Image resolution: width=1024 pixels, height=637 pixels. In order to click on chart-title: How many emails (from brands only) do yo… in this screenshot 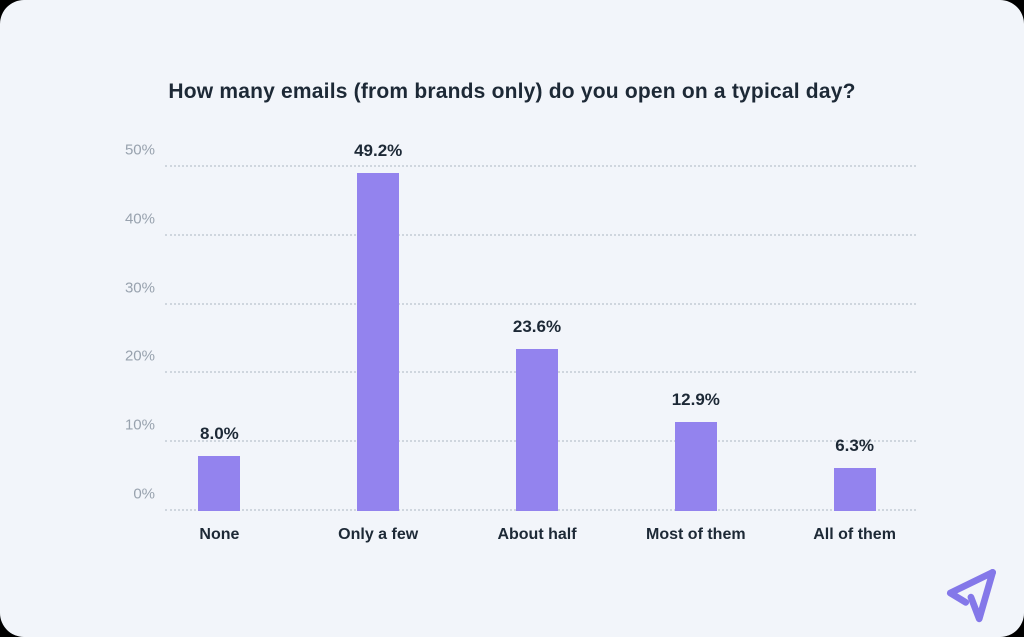, I will do `click(512, 91)`.